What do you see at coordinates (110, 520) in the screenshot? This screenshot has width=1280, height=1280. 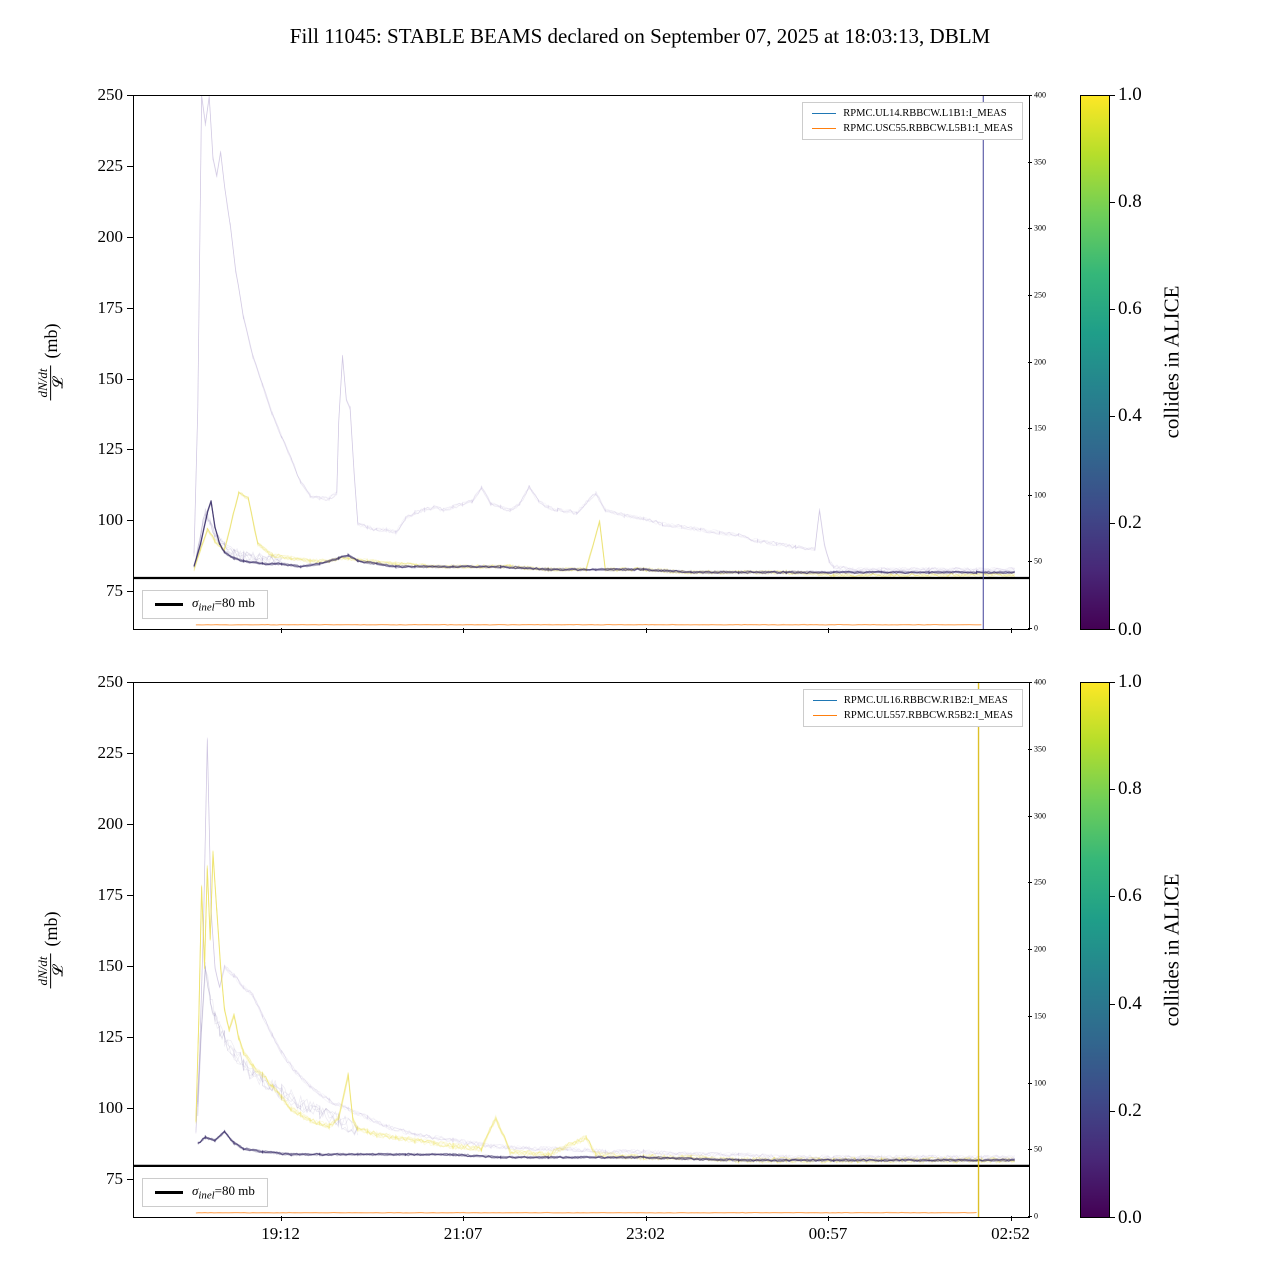 I see `y-tick-label: 100` at bounding box center [110, 520].